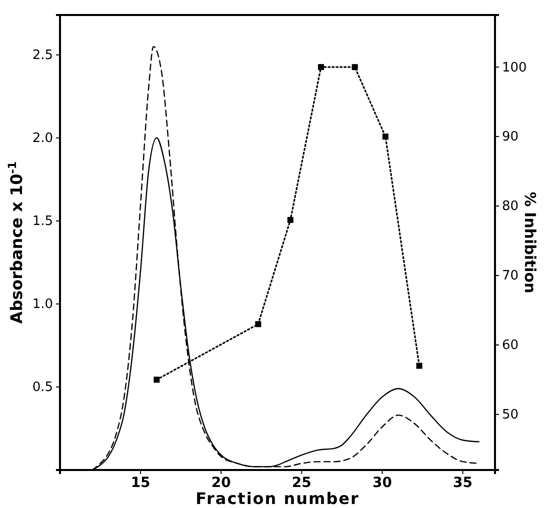 The image size is (545, 508). Describe the element at coordinates (382, 482) in the screenshot. I see `x-tick-label: 30` at that location.